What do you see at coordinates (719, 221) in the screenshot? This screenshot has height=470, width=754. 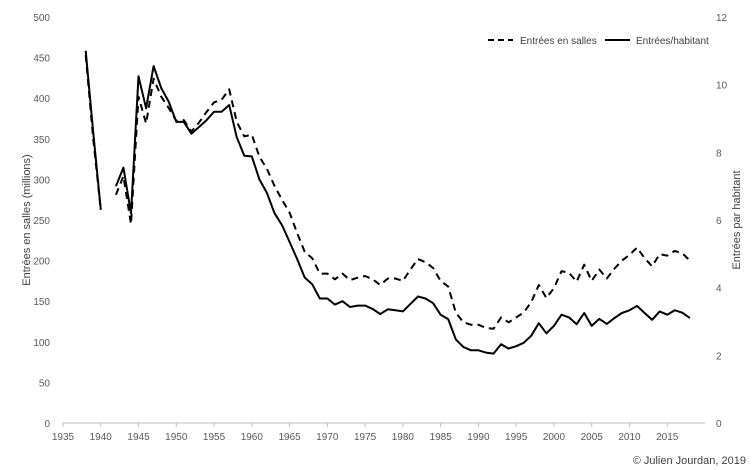 I see `y2-tick-label: 6` at bounding box center [719, 221].